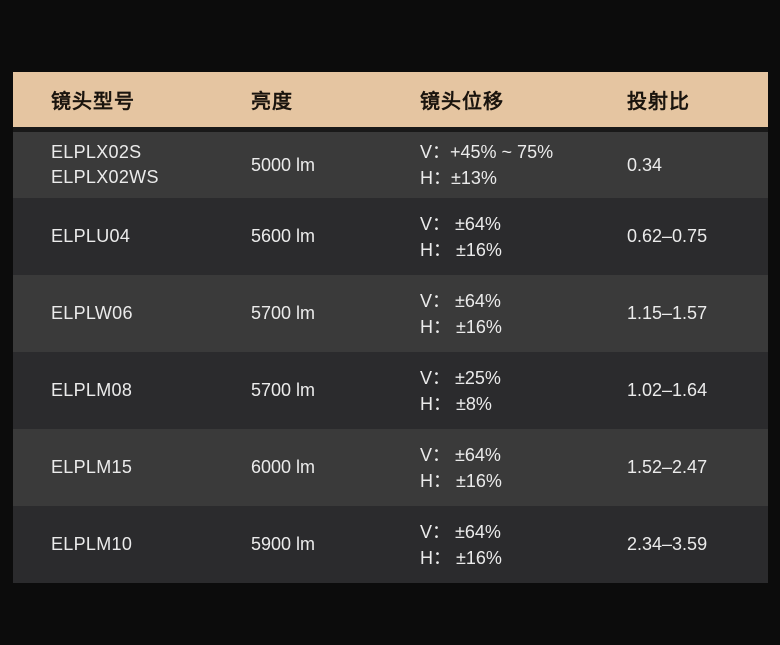  What do you see at coordinates (92, 390) in the screenshot?
I see `lens-model-cell: ELPLM08` at bounding box center [92, 390].